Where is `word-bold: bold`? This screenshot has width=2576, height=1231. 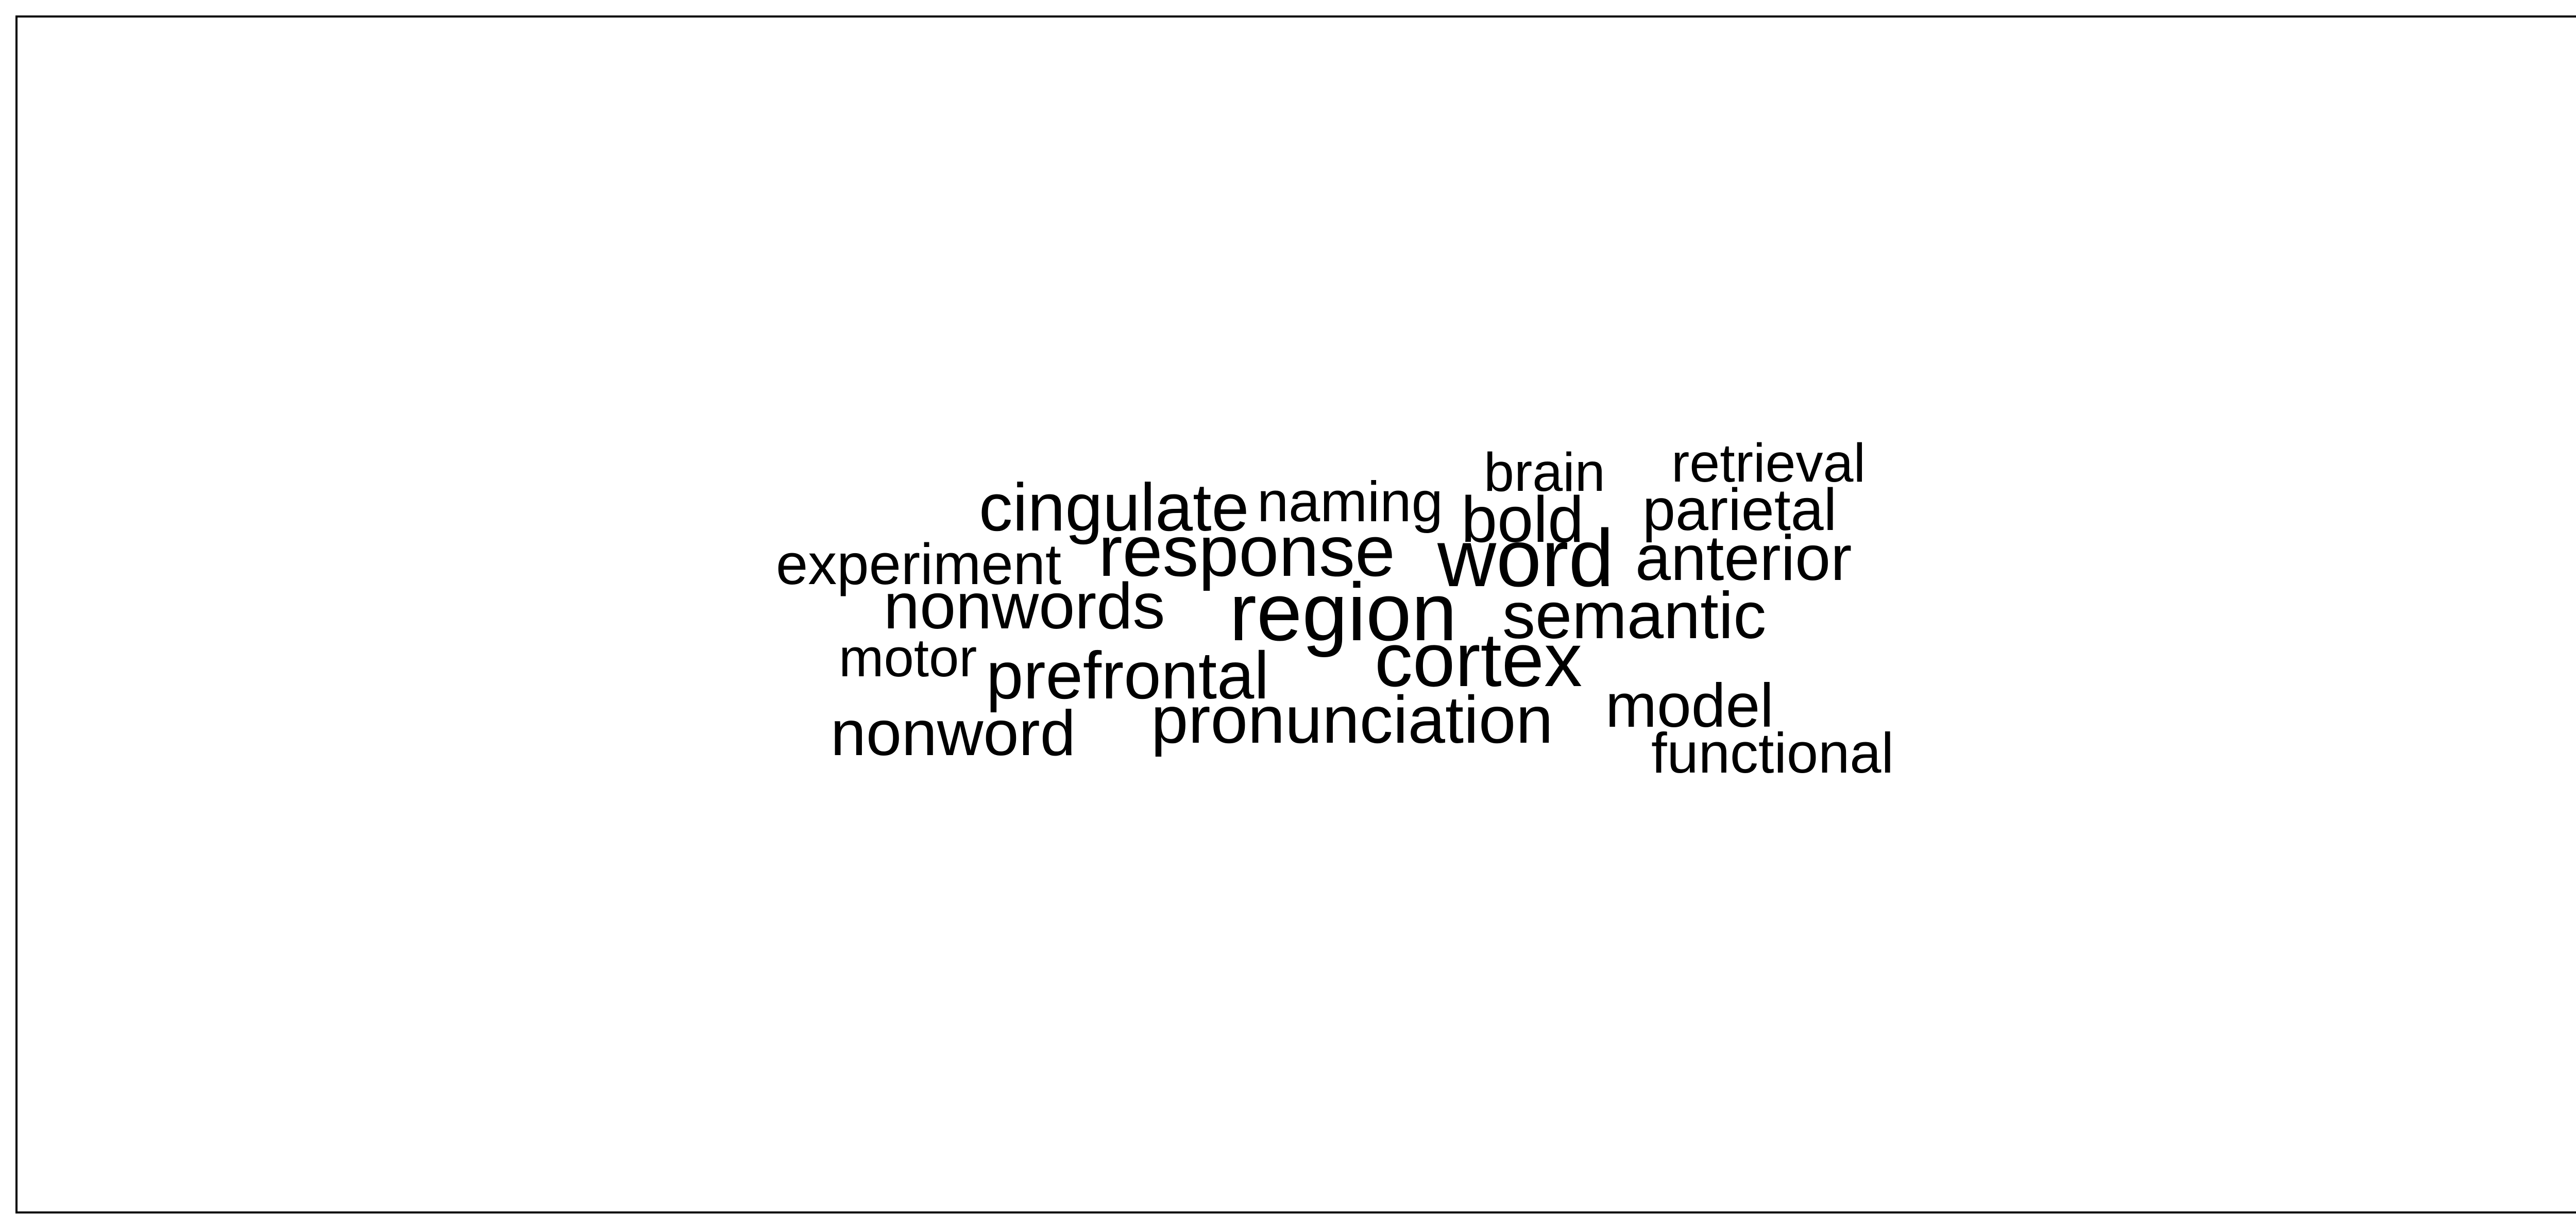 word-bold: bold is located at coordinates (1522, 519).